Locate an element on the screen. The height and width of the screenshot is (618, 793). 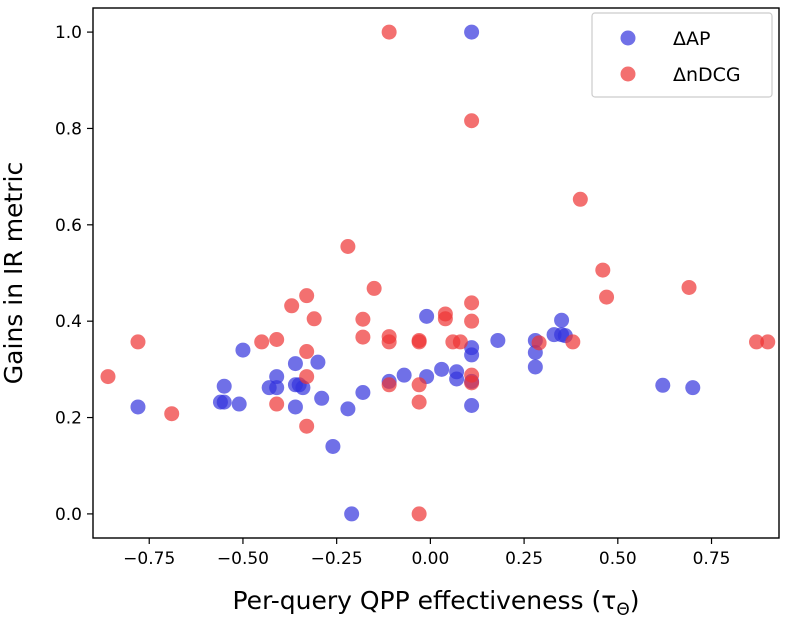
x-tick-label: −0.50 is located at coordinates (243, 559).